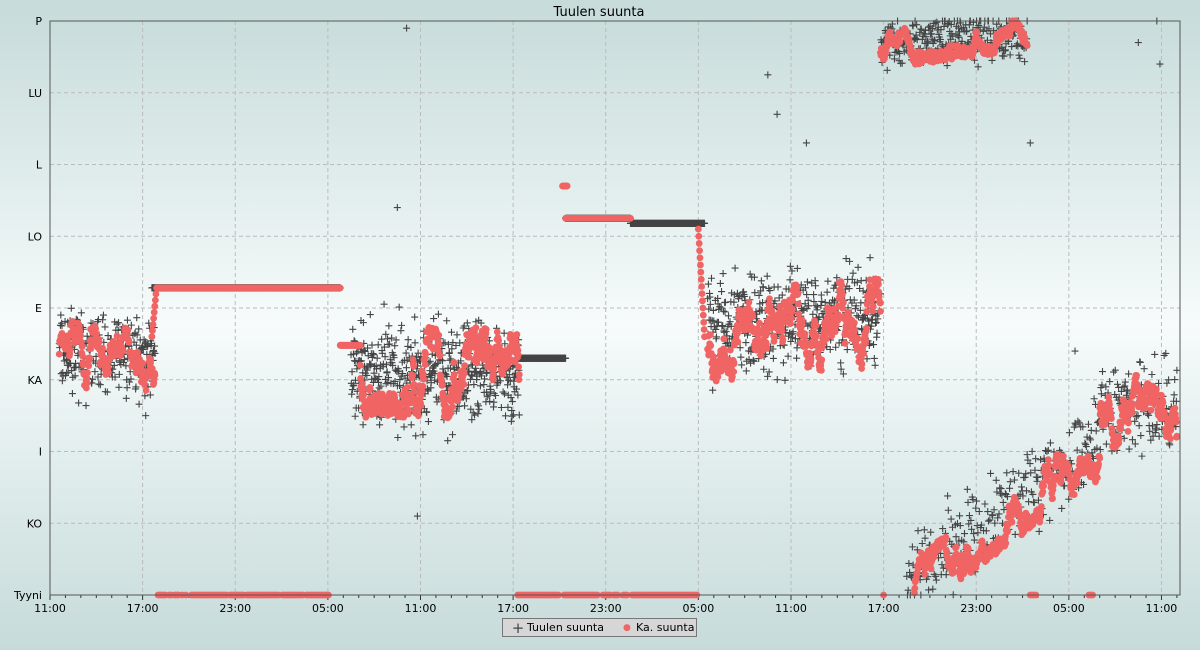 This screenshot has width=1200, height=650. I want to click on chart-title: Tuulen suunta, so click(599, 12).